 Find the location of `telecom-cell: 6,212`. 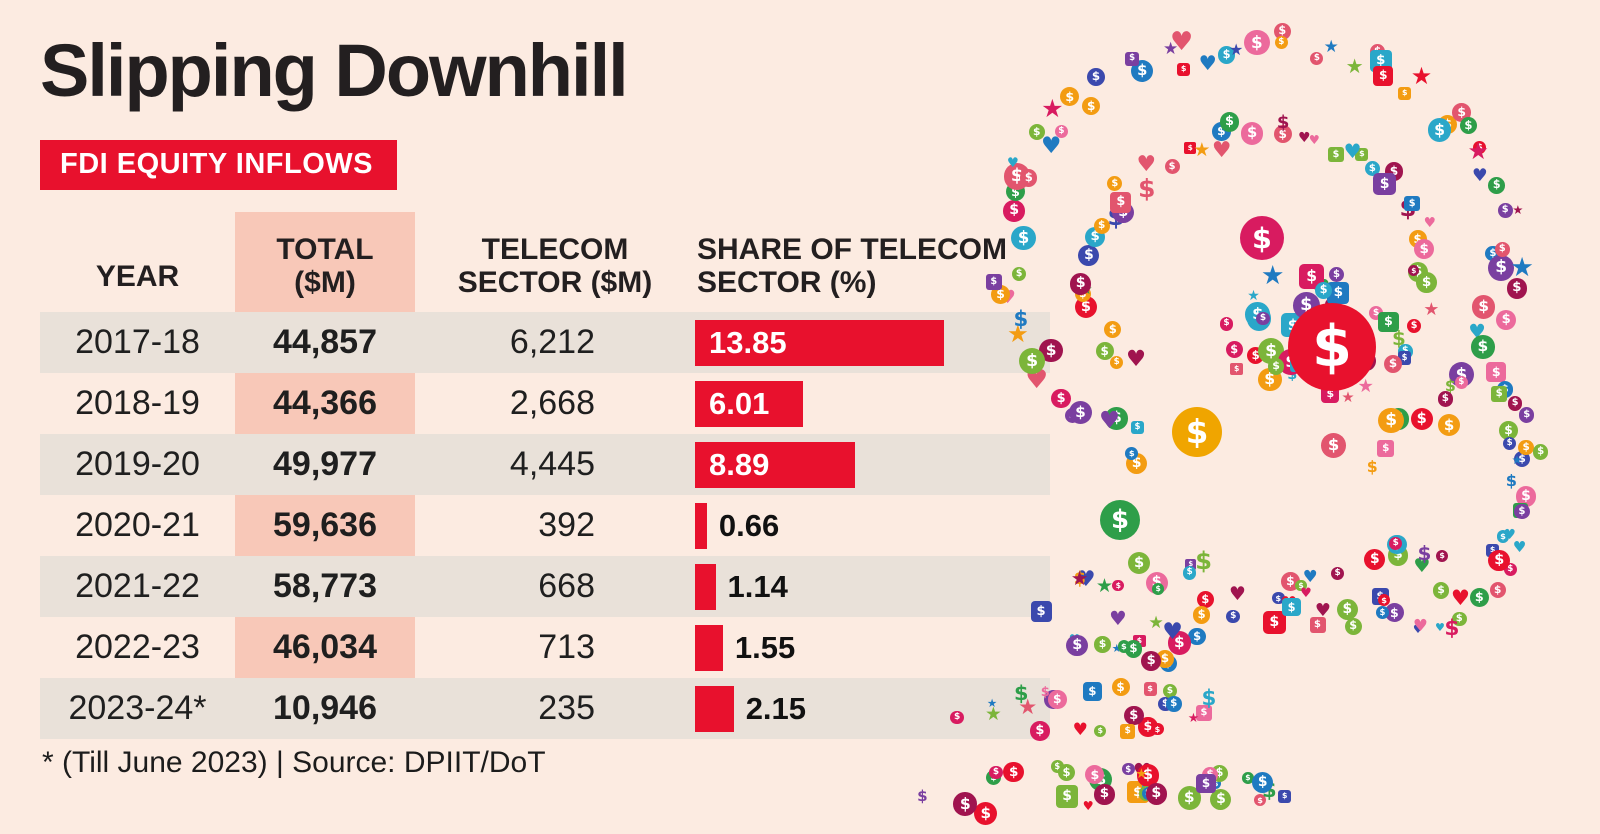

telecom-cell: 6,212 is located at coordinates (552, 342).